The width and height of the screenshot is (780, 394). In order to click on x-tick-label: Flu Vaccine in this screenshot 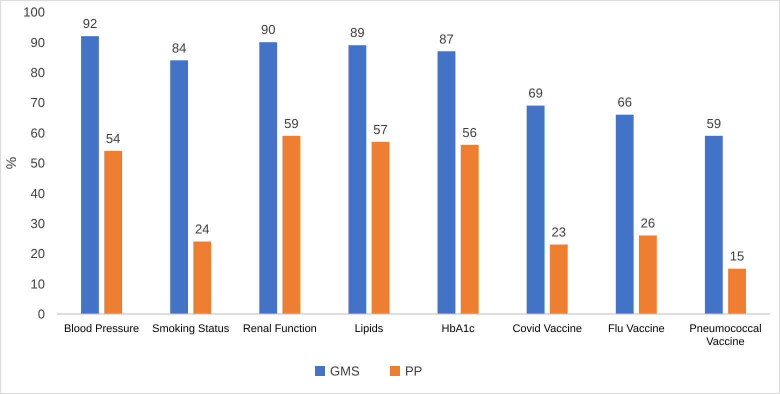, I will do `click(636, 329)`.